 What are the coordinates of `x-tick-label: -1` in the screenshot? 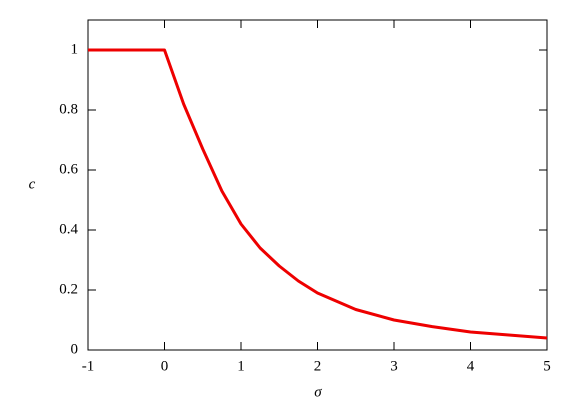 It's located at (88, 366).